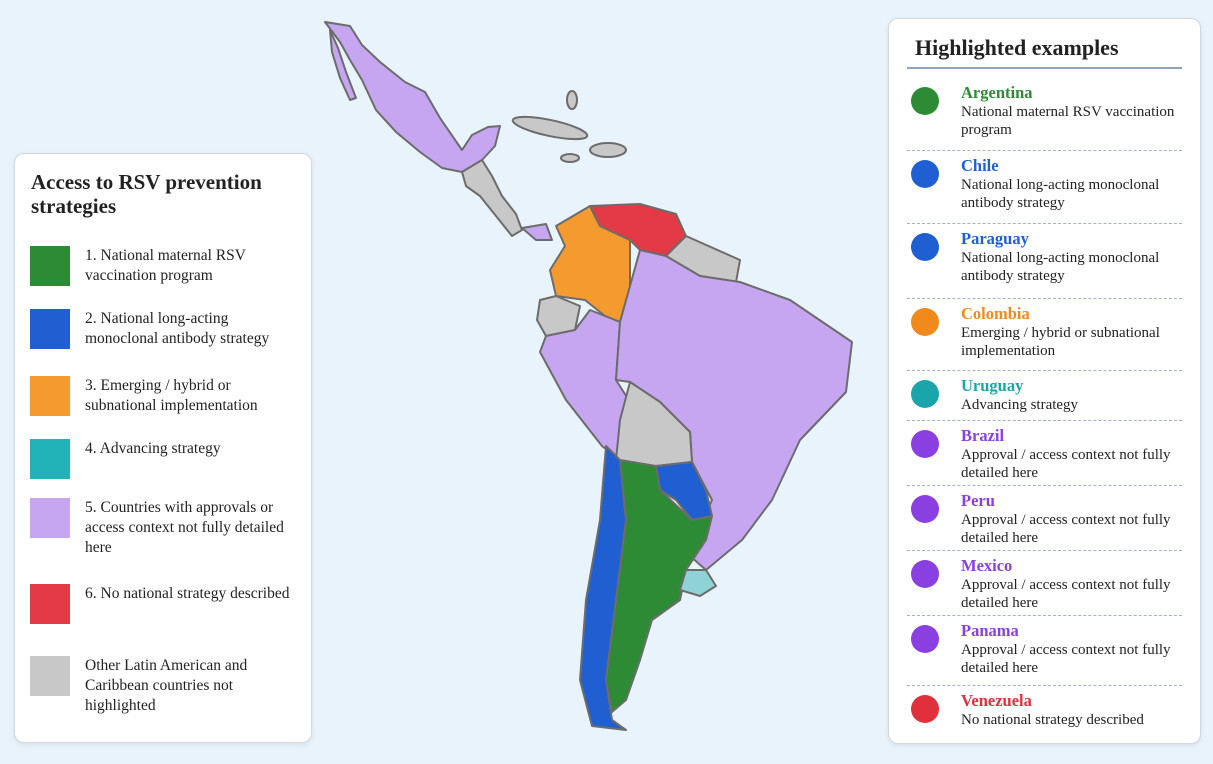 The image size is (1213, 764). Describe the element at coordinates (980, 165) in the screenshot. I see `example-name: Chile` at that location.